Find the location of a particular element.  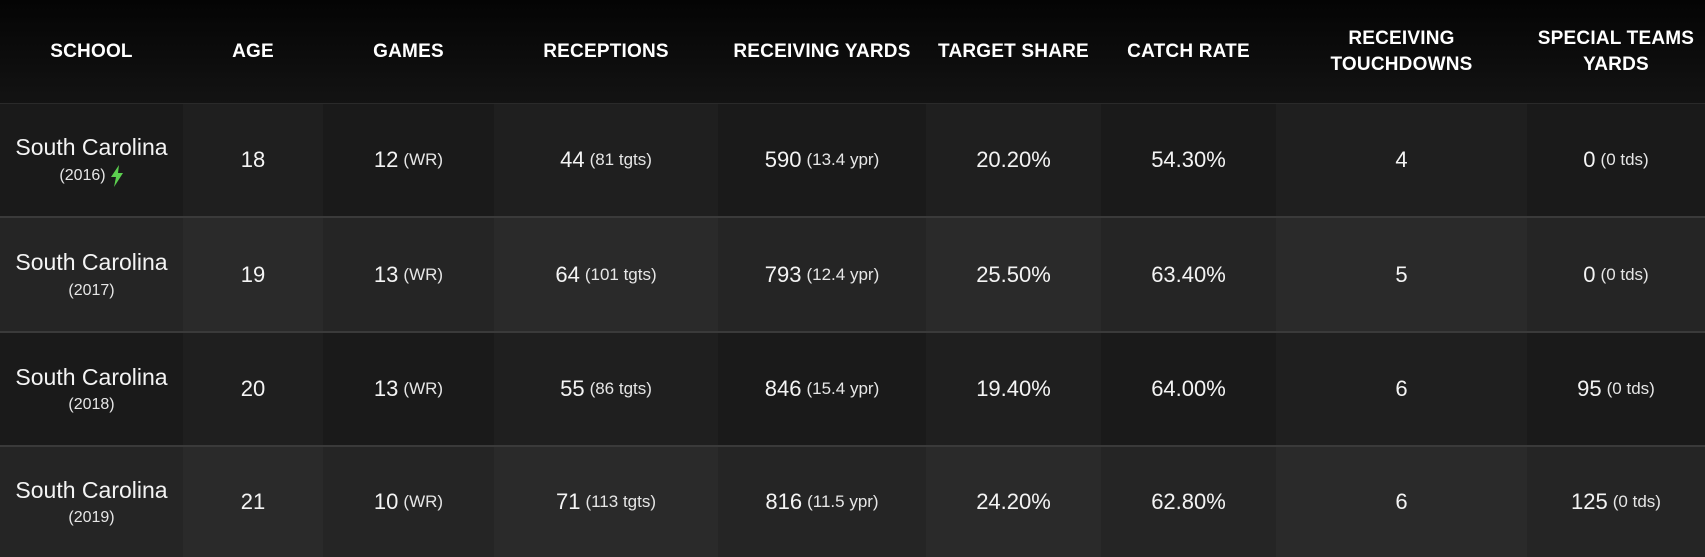

target-share-value: 20.20% is located at coordinates (1013, 161).